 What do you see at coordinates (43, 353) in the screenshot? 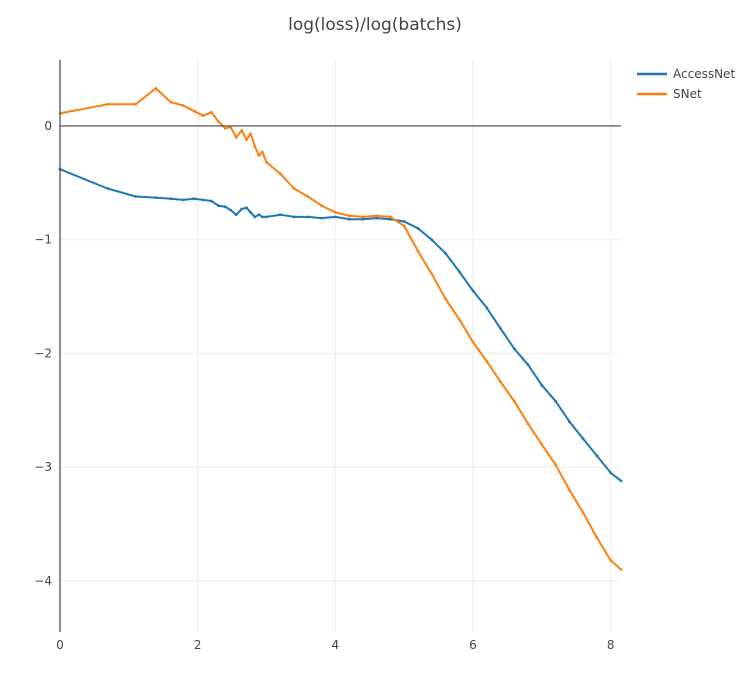
I see `y-tick-label: −2` at bounding box center [43, 353].